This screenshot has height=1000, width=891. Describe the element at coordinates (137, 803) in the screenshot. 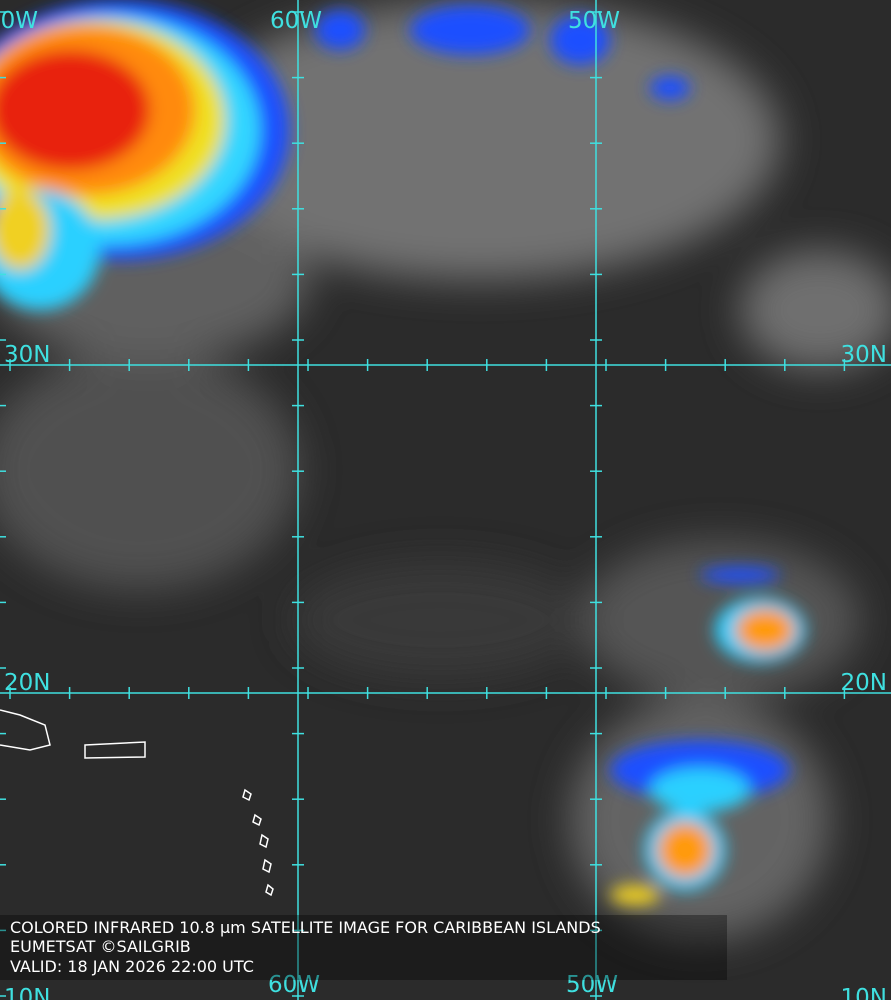

I see `coastlines` at that location.